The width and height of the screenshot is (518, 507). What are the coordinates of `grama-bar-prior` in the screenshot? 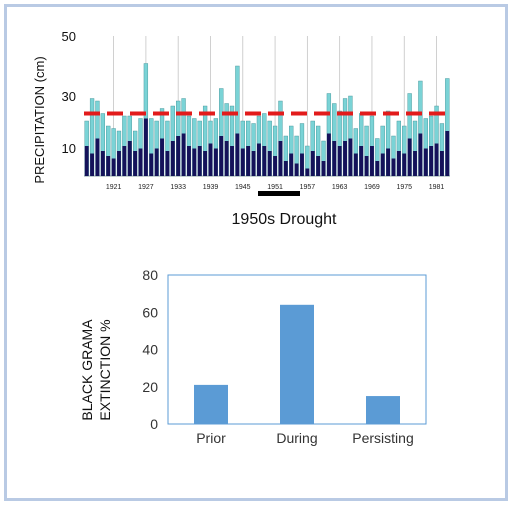 It's located at (211, 404).